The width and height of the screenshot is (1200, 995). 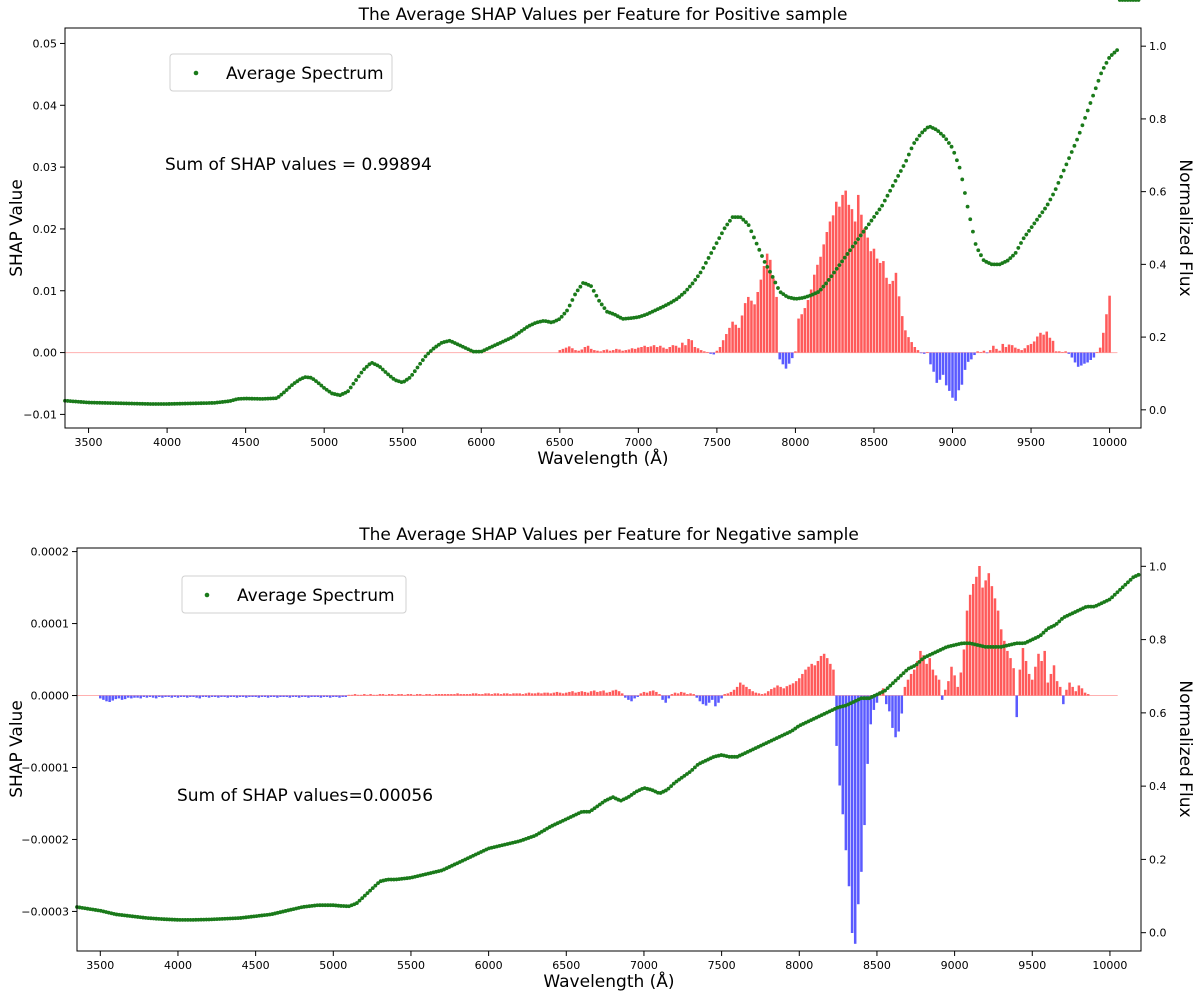 I want to click on y-tick-label: 0.0001, so click(x=50, y=624).